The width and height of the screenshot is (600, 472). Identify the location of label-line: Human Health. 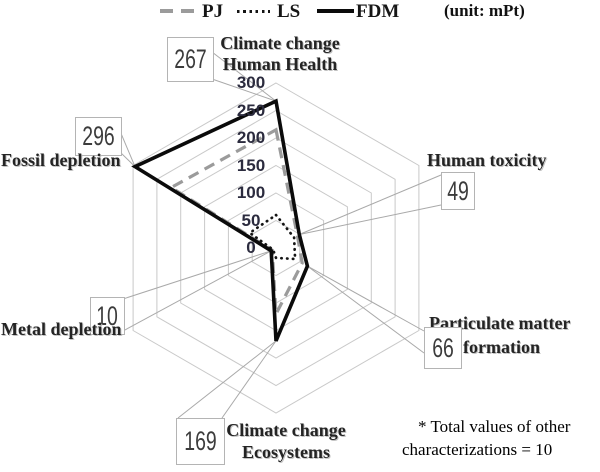
(280, 64).